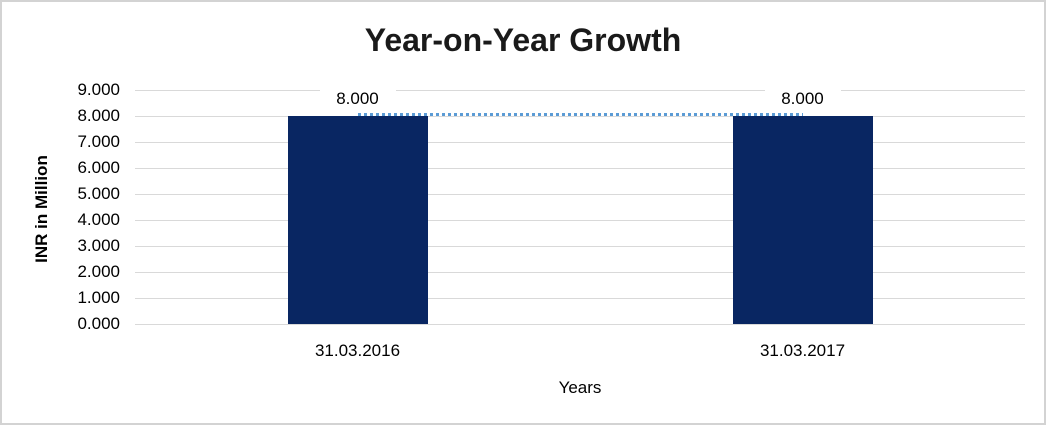 This screenshot has height=425, width=1046. What do you see at coordinates (98, 219) in the screenshot?
I see `y-tick-label: 4.000` at bounding box center [98, 219].